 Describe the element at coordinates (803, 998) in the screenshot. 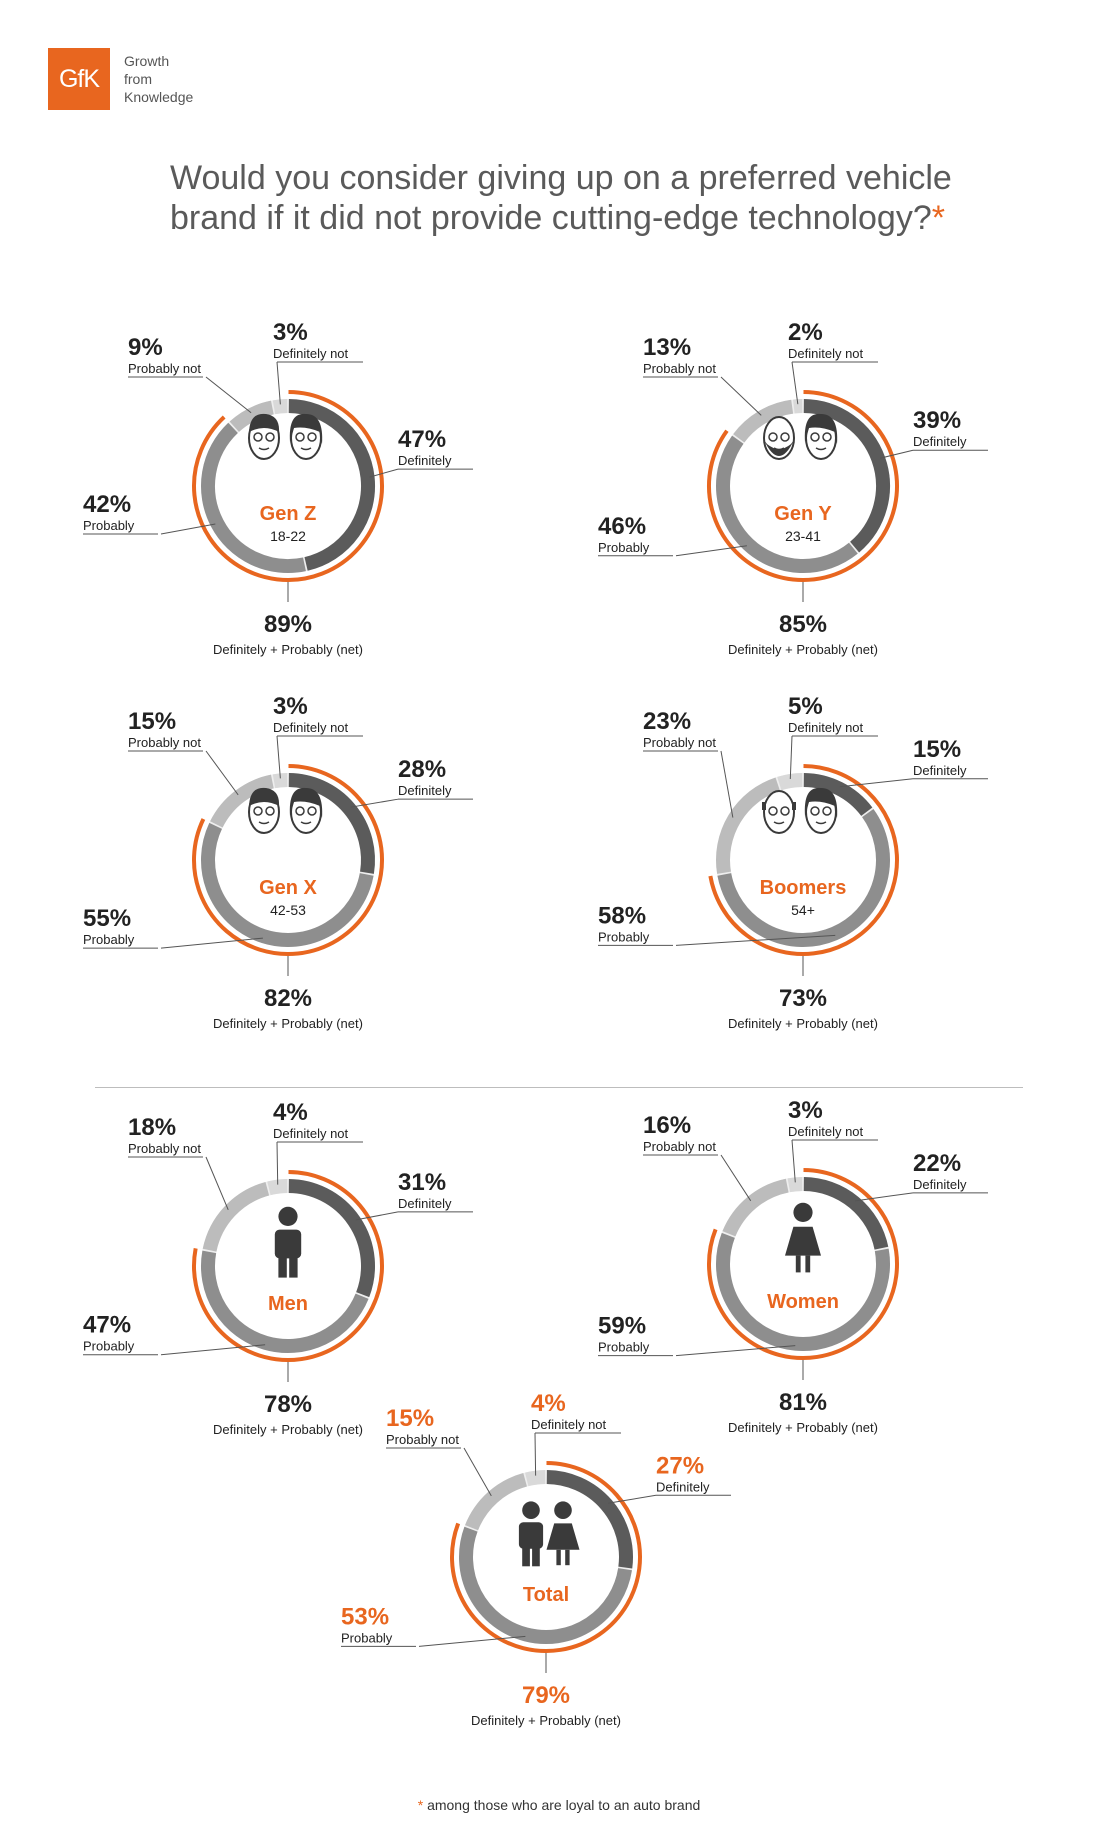

I see `net-value: 73%` at that location.